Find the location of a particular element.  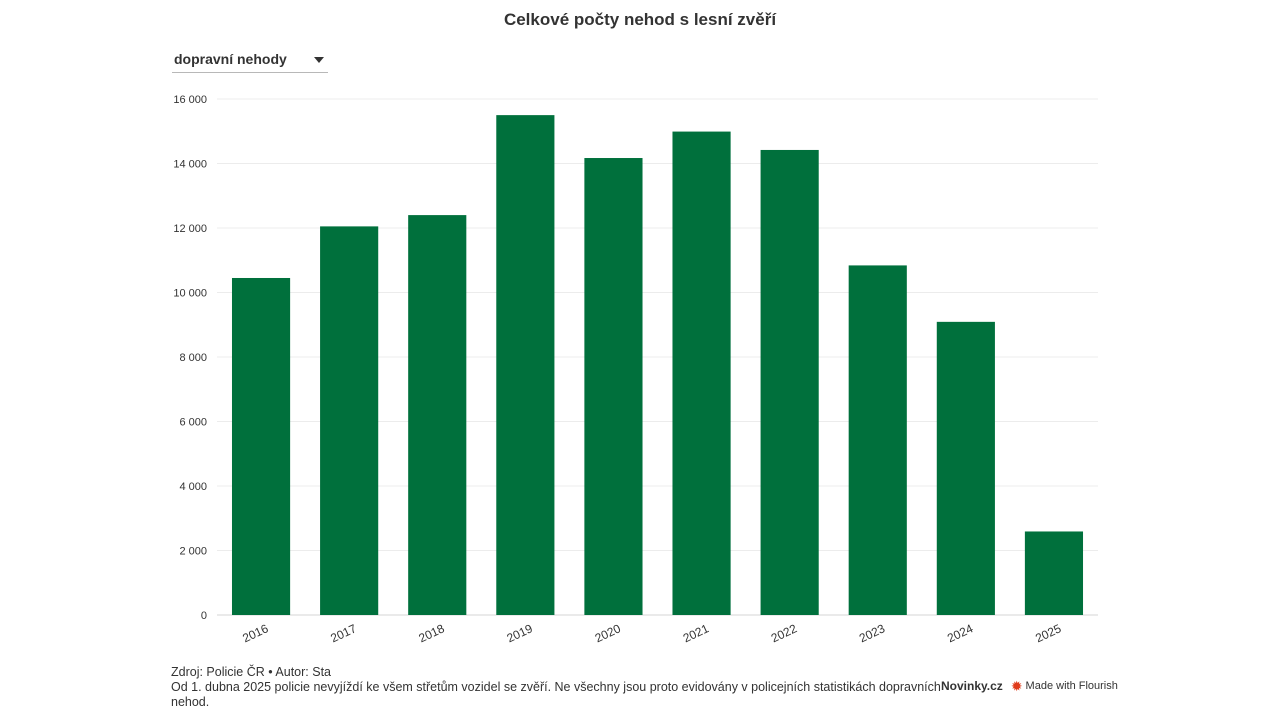

y-tick-label: 12 000 is located at coordinates (190, 229).